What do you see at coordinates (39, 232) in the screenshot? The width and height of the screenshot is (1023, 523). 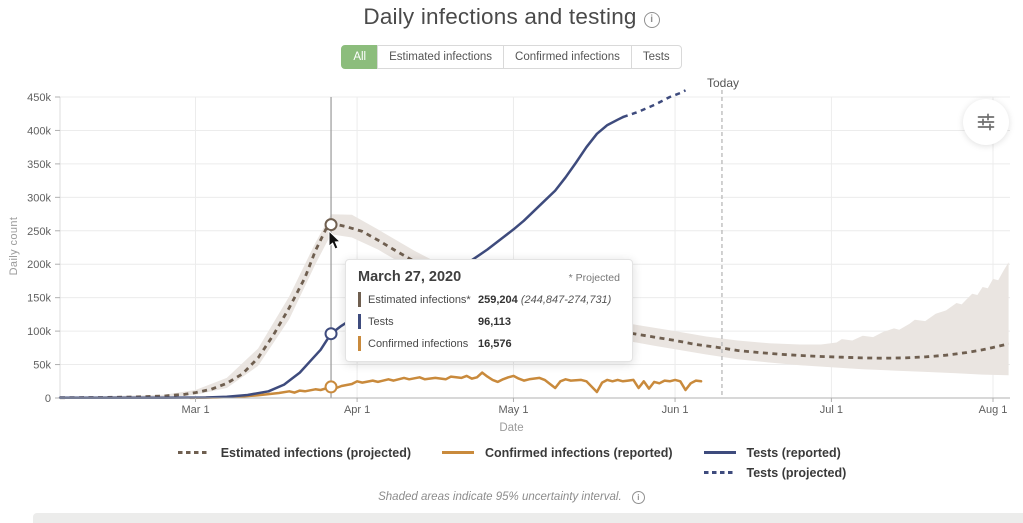 I see `y-tick-label: 250k` at bounding box center [39, 232].